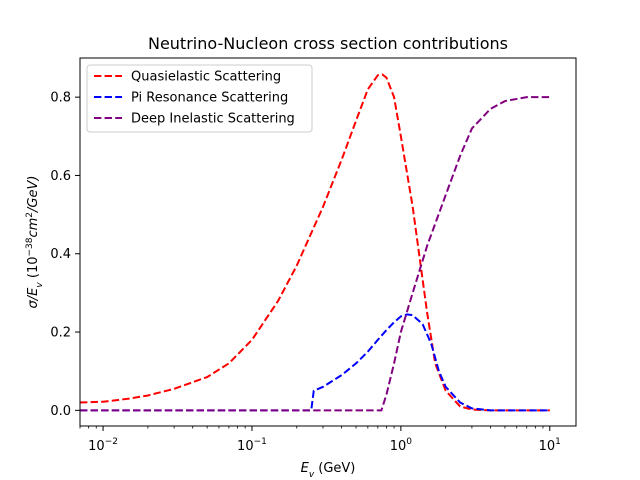 The image size is (640, 480). What do you see at coordinates (60, 98) in the screenshot?
I see `y-tick-label: 0.8` at bounding box center [60, 98].